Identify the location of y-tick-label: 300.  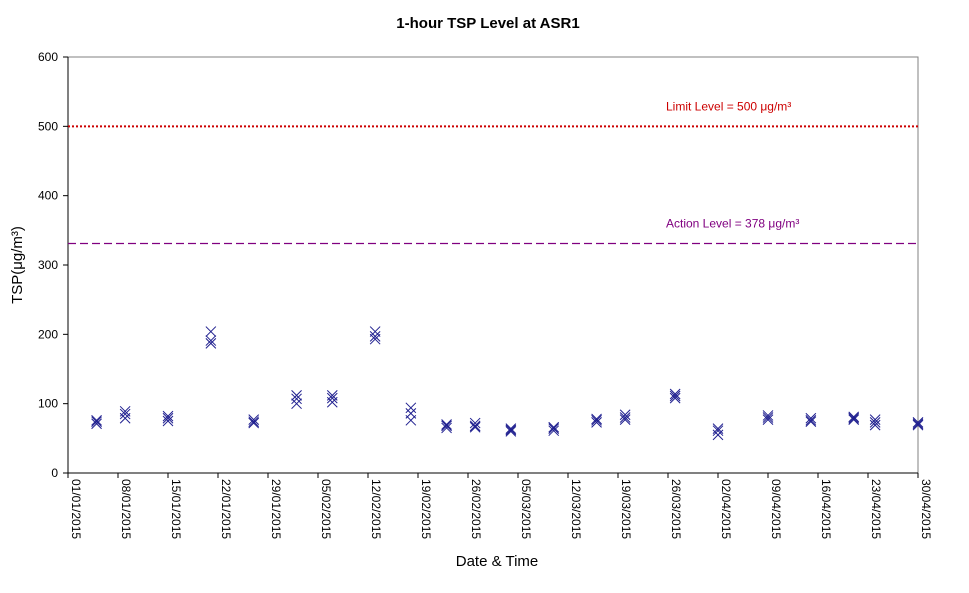
(48, 265).